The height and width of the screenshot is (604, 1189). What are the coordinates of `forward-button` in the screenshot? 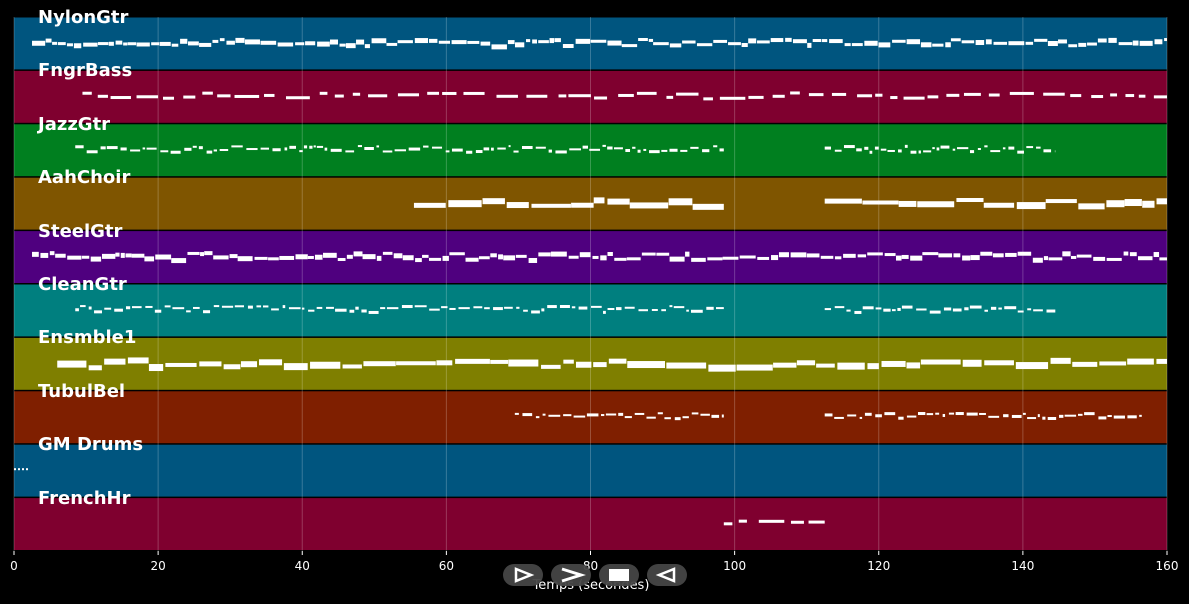 It's located at (571, 575).